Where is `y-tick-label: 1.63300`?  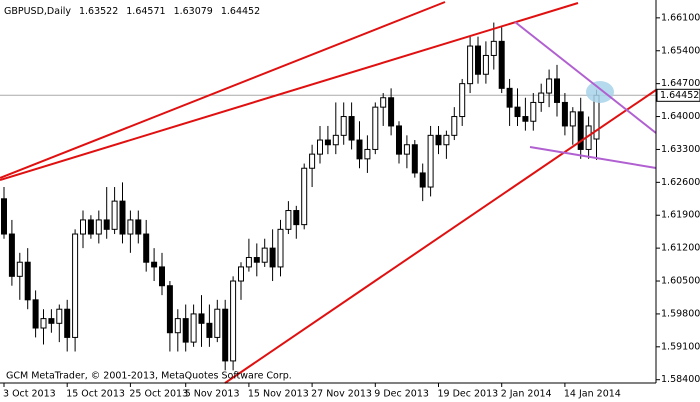 y-tick-label: 1.63300 is located at coordinates (680, 149).